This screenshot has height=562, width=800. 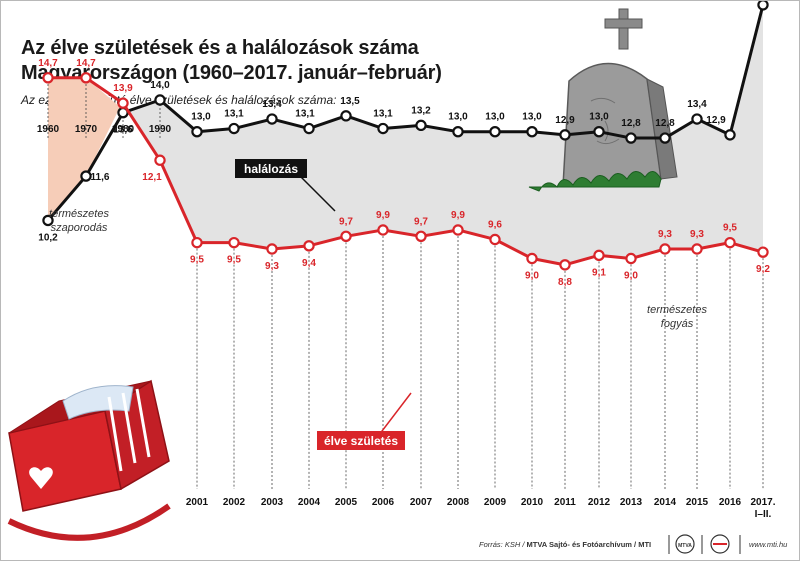 What do you see at coordinates (383, 502) in the screenshot?
I see `x-tick-label: 2006` at bounding box center [383, 502].